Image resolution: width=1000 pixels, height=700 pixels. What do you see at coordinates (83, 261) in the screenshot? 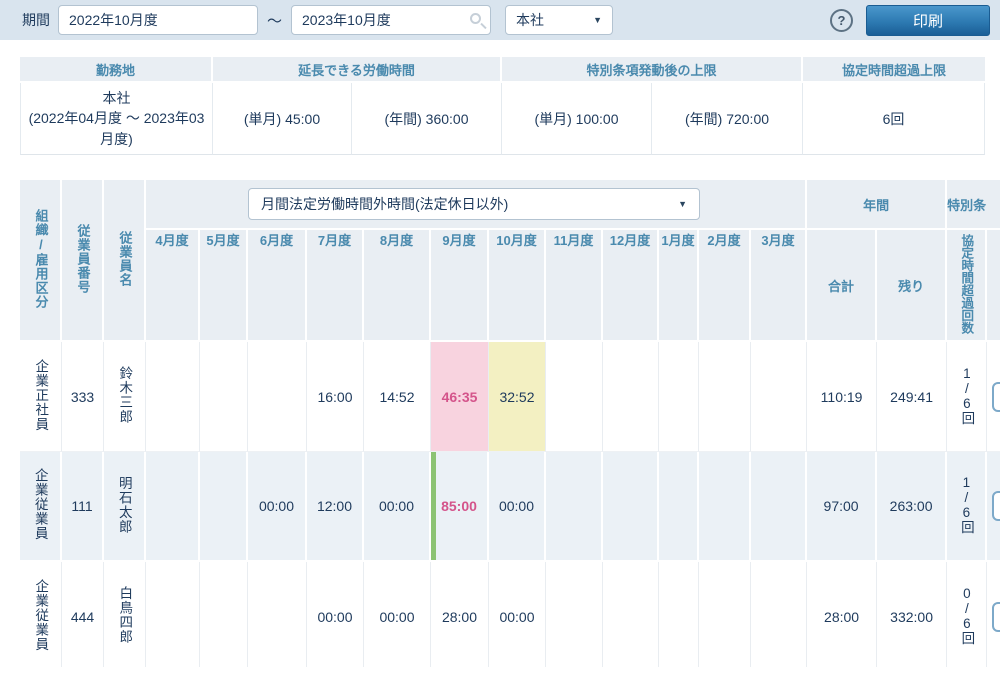
I see `employee-number-header: 従業員番号` at bounding box center [83, 261].